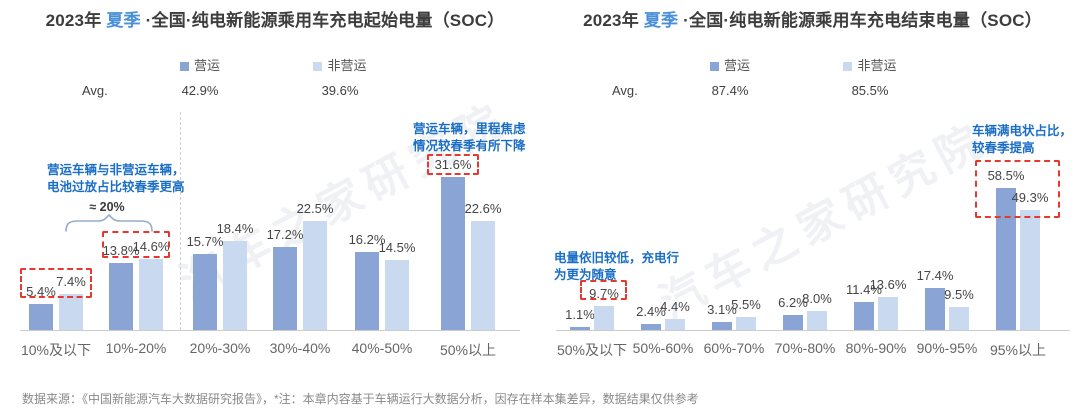 Image resolution: width=1080 pixels, height=416 pixels. What do you see at coordinates (56, 350) in the screenshot?
I see `x-axis-label: 10%及以下` at bounding box center [56, 350].